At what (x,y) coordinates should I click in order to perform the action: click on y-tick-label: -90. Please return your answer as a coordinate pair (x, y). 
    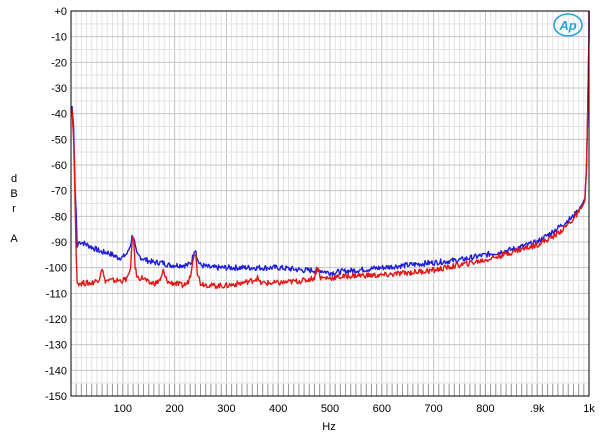
    Looking at the image, I should click on (59, 243).